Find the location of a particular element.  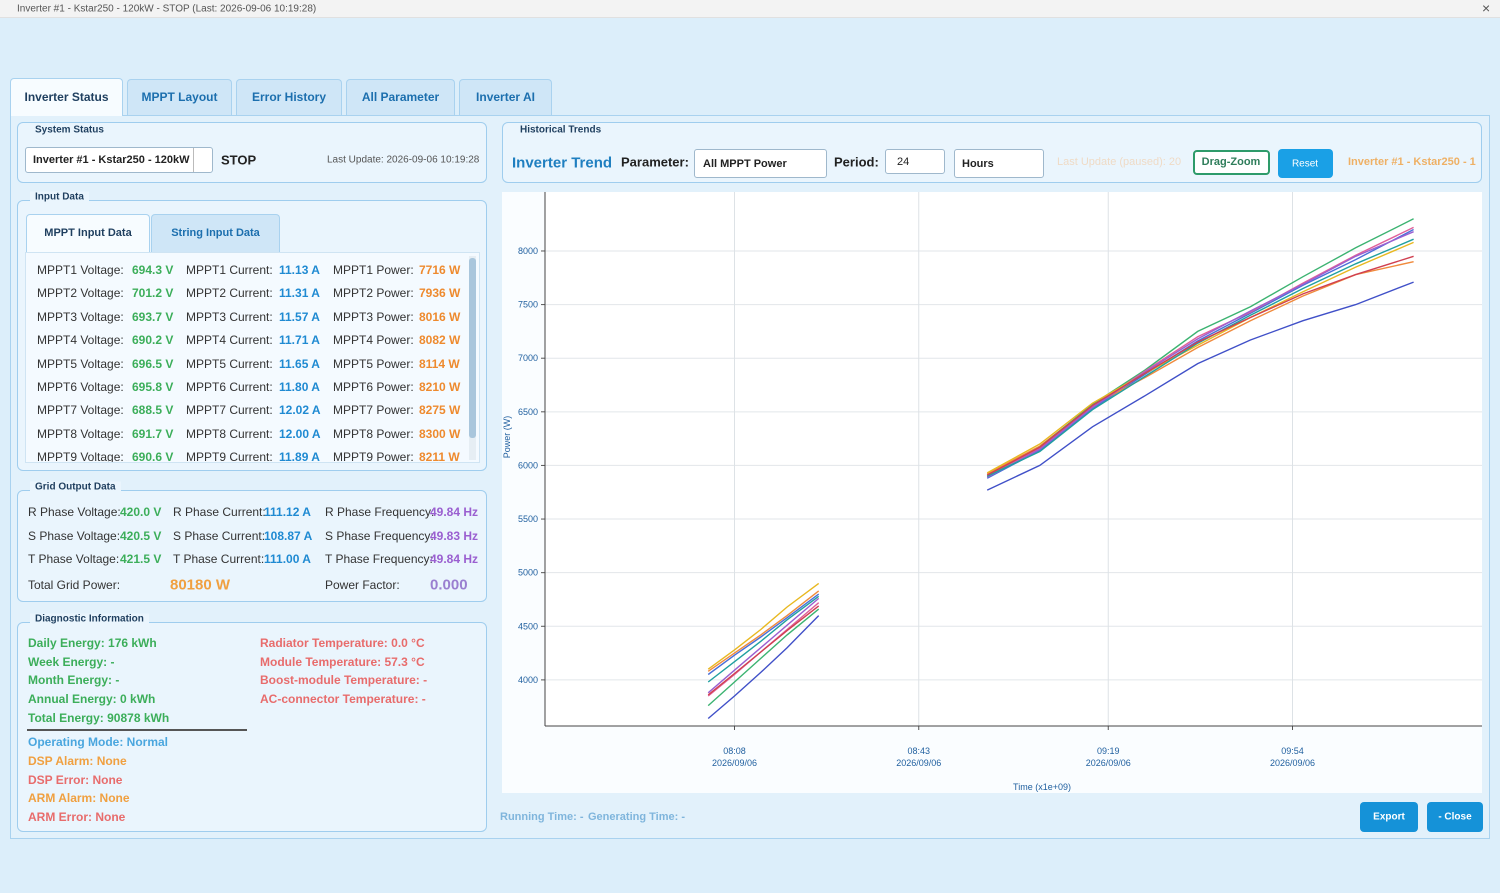

energy: Total Energy: 90878 kWh is located at coordinates (99, 717).